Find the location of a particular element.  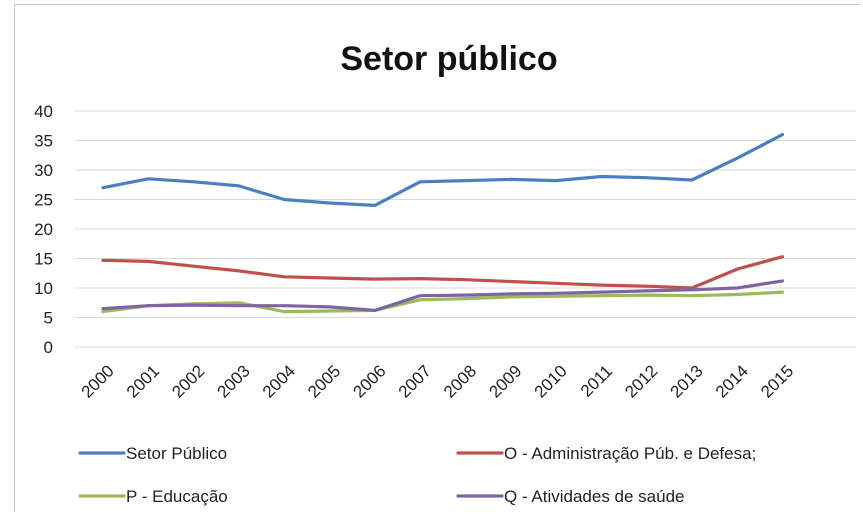

y-tick-label: 20 is located at coordinates (43, 229).